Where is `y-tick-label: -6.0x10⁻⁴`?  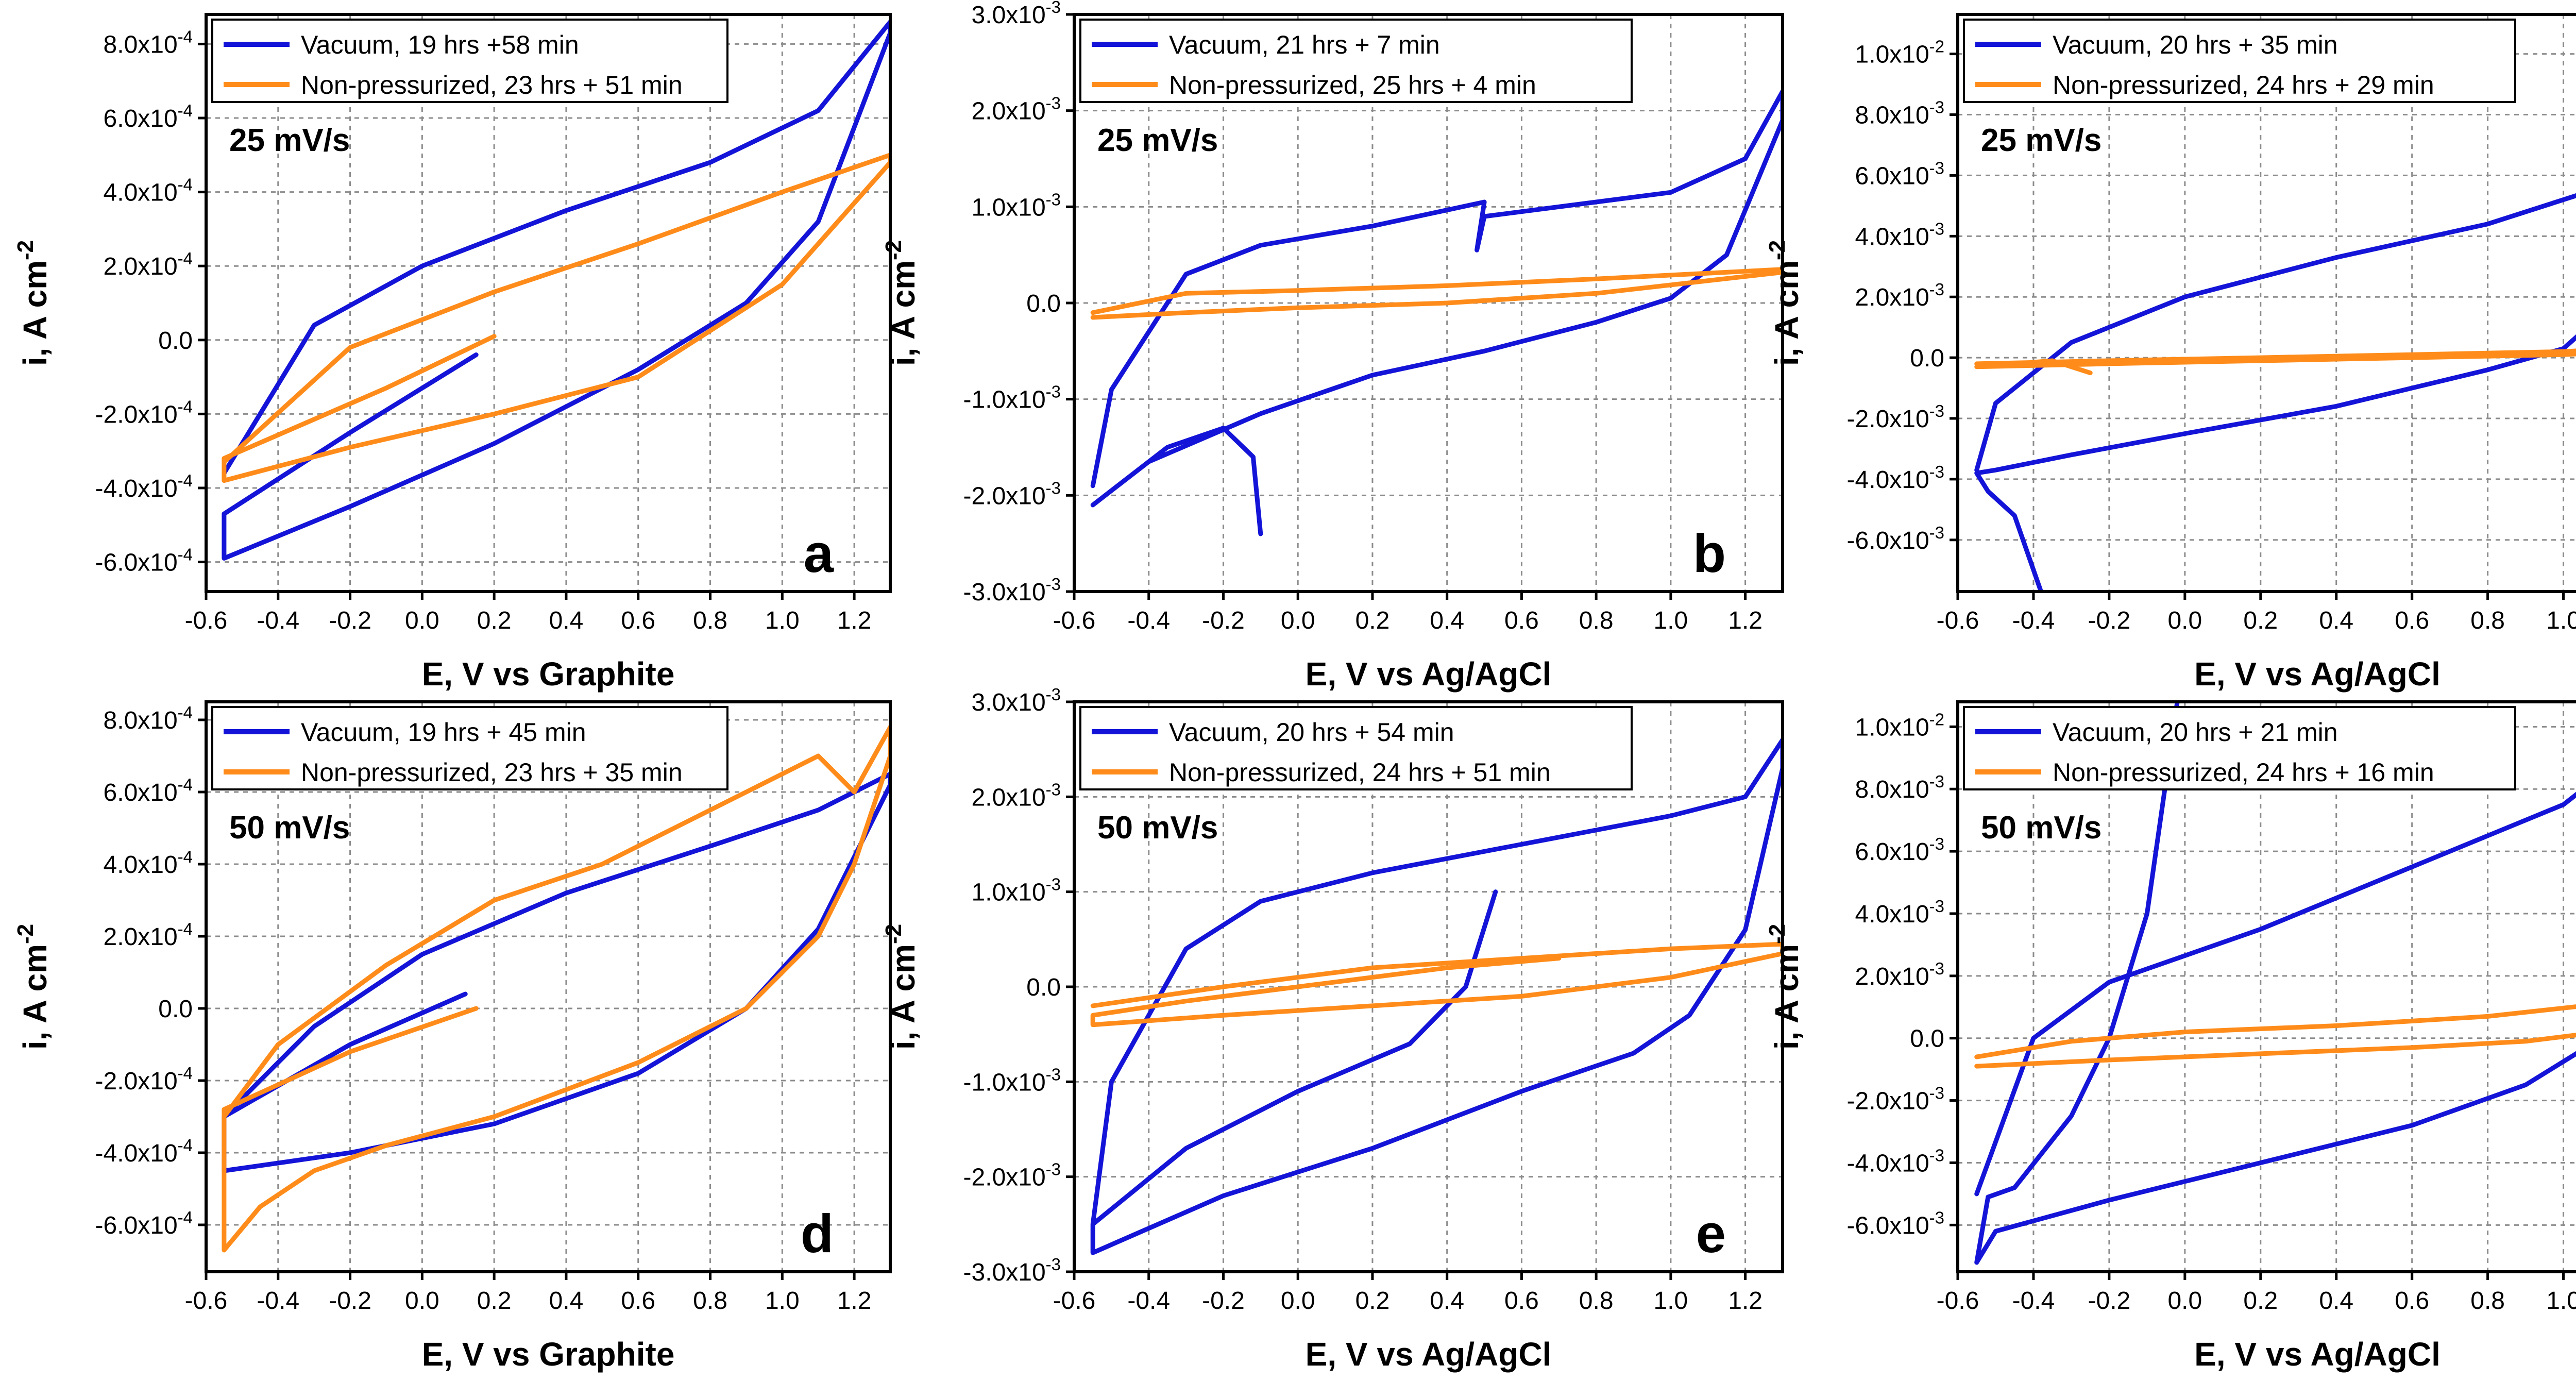 y-tick-label: -6.0x10⁻⁴ is located at coordinates (144, 561).